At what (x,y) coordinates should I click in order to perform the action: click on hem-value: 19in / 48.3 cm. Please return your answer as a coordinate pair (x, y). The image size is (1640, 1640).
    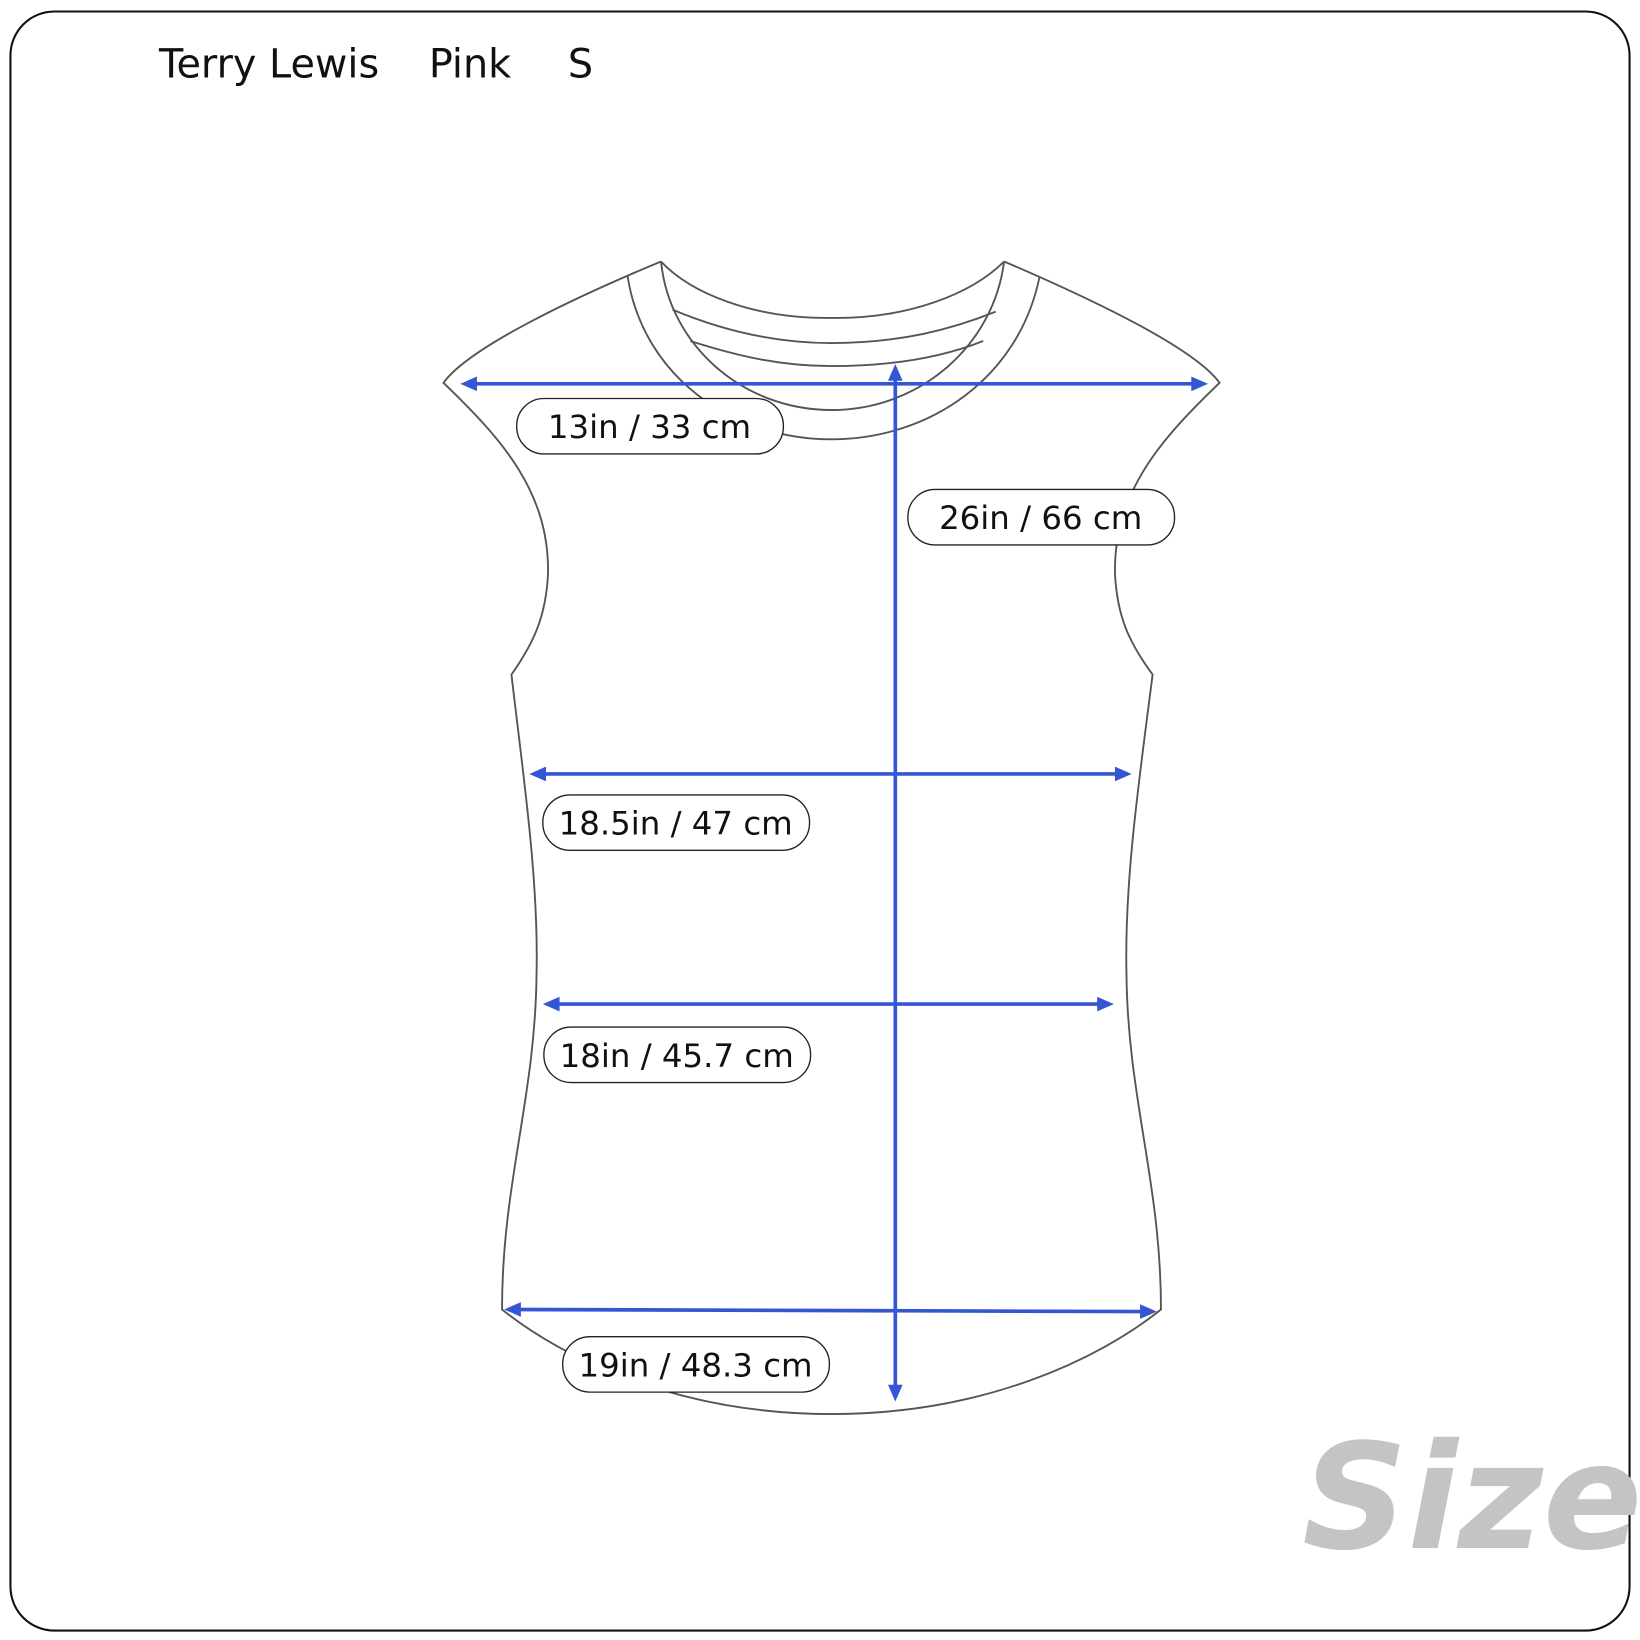
    Looking at the image, I should click on (695, 1365).